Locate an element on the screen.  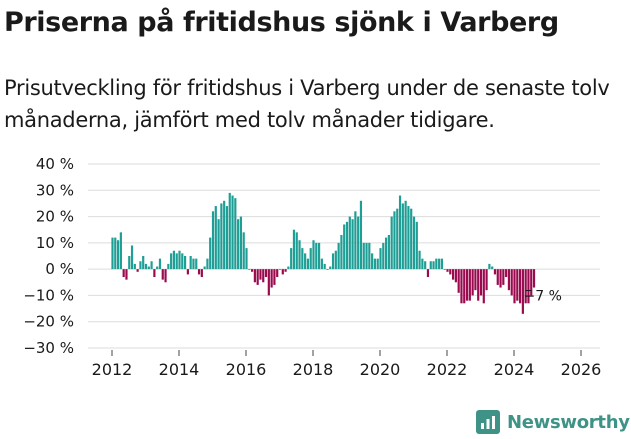
y-axis-labels: 40 % 30 % 20 % 10 % 0 % −10 % −20 % −30 % is located at coordinates (48, 256).